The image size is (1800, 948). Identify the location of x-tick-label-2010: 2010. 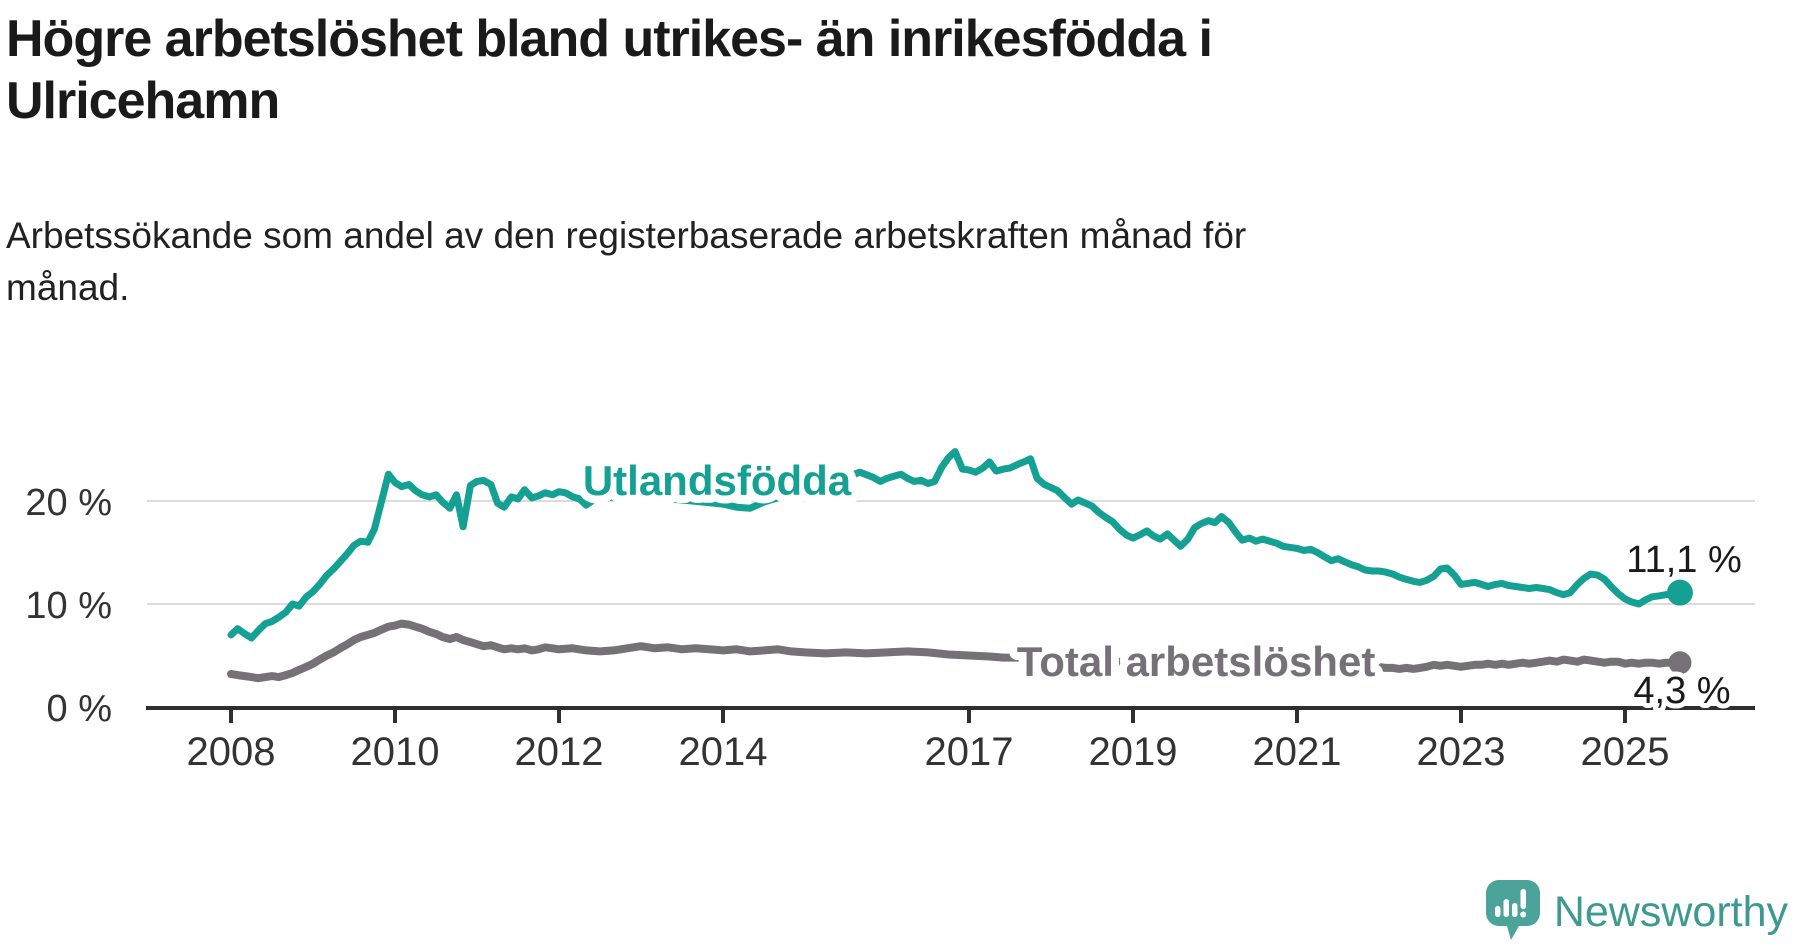
(395, 752).